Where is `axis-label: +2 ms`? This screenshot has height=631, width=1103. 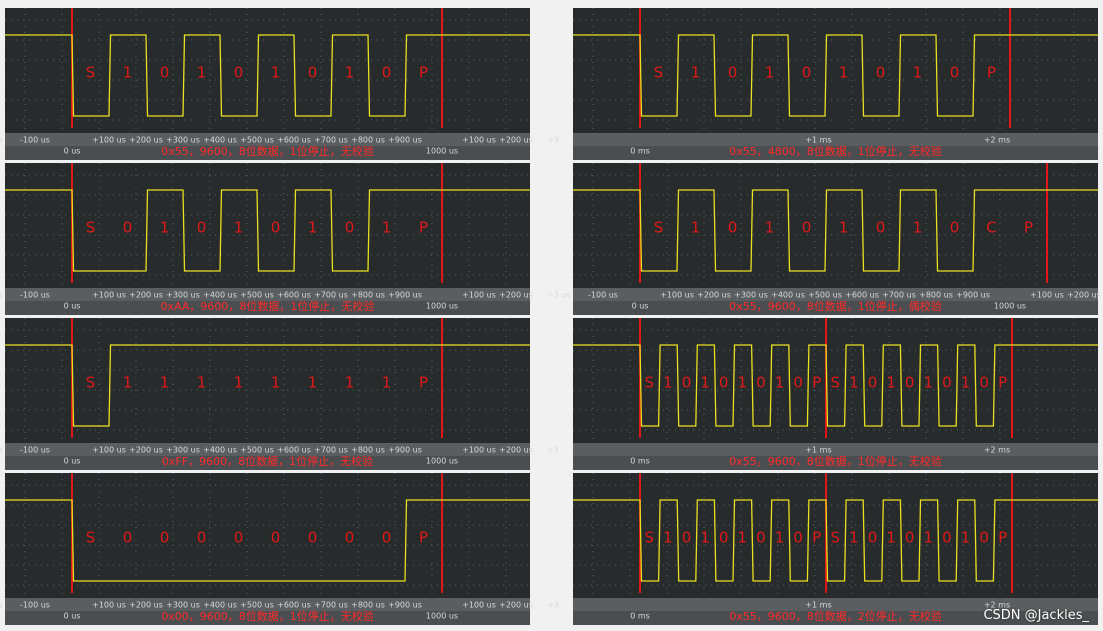 axis-label: +2 ms is located at coordinates (997, 140).